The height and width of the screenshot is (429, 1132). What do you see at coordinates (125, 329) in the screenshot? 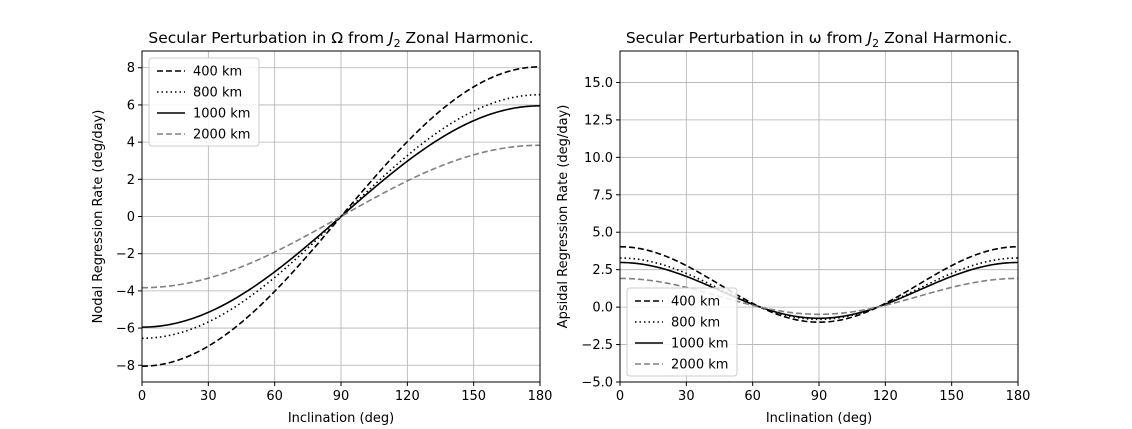
I see `y-tick-label: −6` at bounding box center [125, 329].